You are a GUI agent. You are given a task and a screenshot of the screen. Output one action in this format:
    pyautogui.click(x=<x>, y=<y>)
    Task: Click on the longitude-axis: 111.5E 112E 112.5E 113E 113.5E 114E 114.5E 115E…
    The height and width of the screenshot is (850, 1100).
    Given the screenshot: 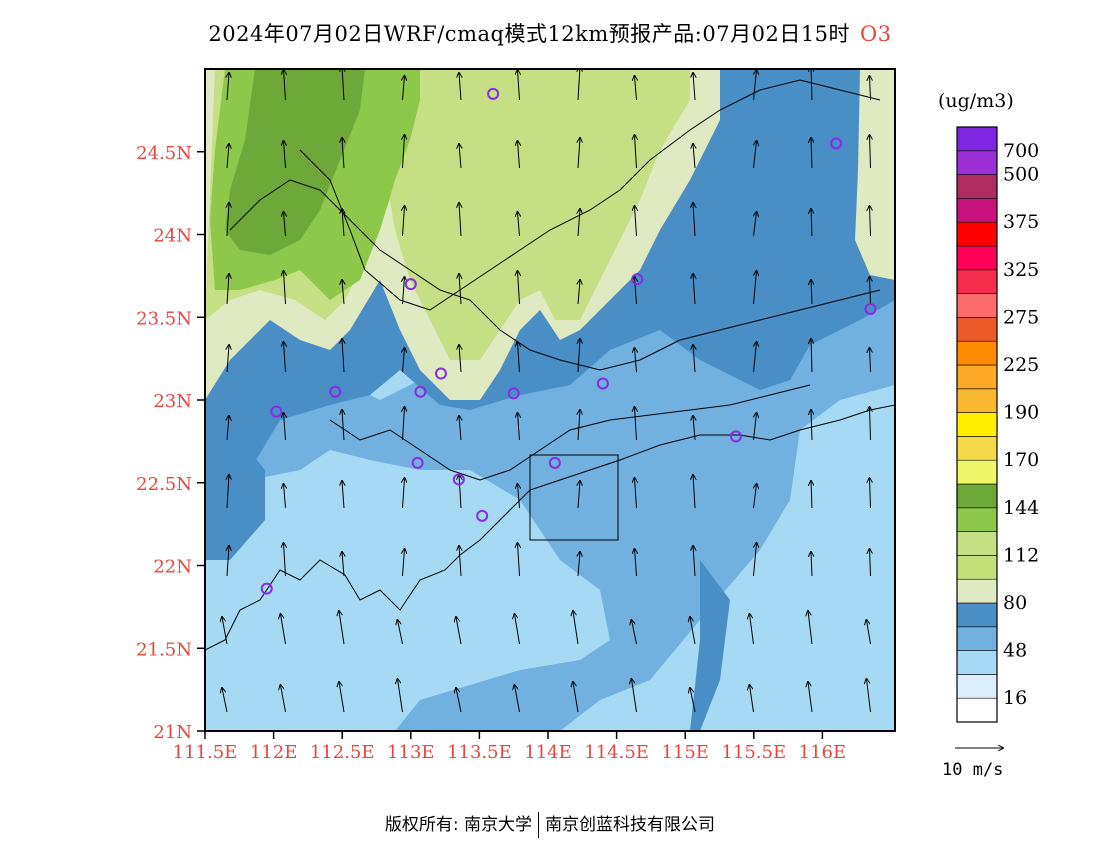 What is the action you would take?
    pyautogui.click(x=509, y=747)
    